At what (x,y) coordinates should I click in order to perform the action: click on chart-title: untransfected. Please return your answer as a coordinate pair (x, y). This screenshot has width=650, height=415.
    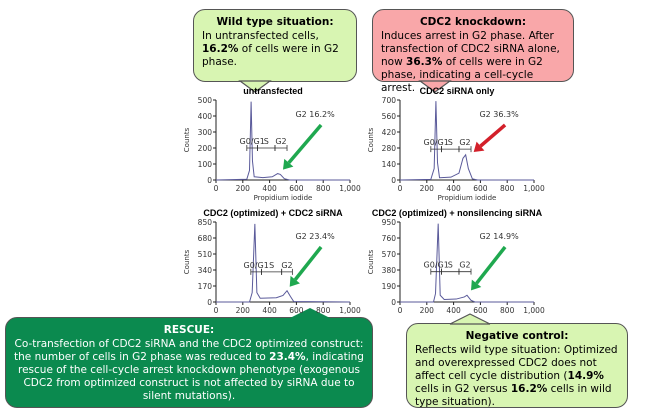
    Looking at the image, I should click on (273, 91).